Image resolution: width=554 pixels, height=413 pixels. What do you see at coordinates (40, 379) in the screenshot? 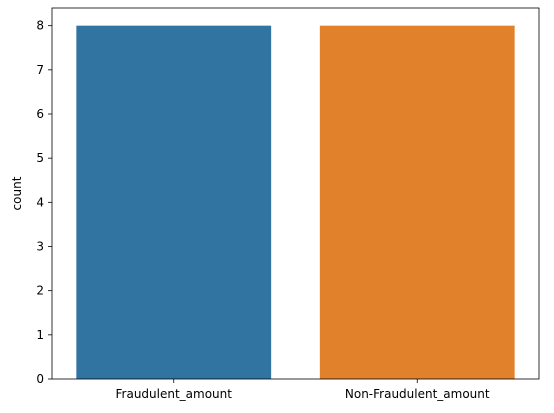
I see `y-tick-label: 0` at bounding box center [40, 379].